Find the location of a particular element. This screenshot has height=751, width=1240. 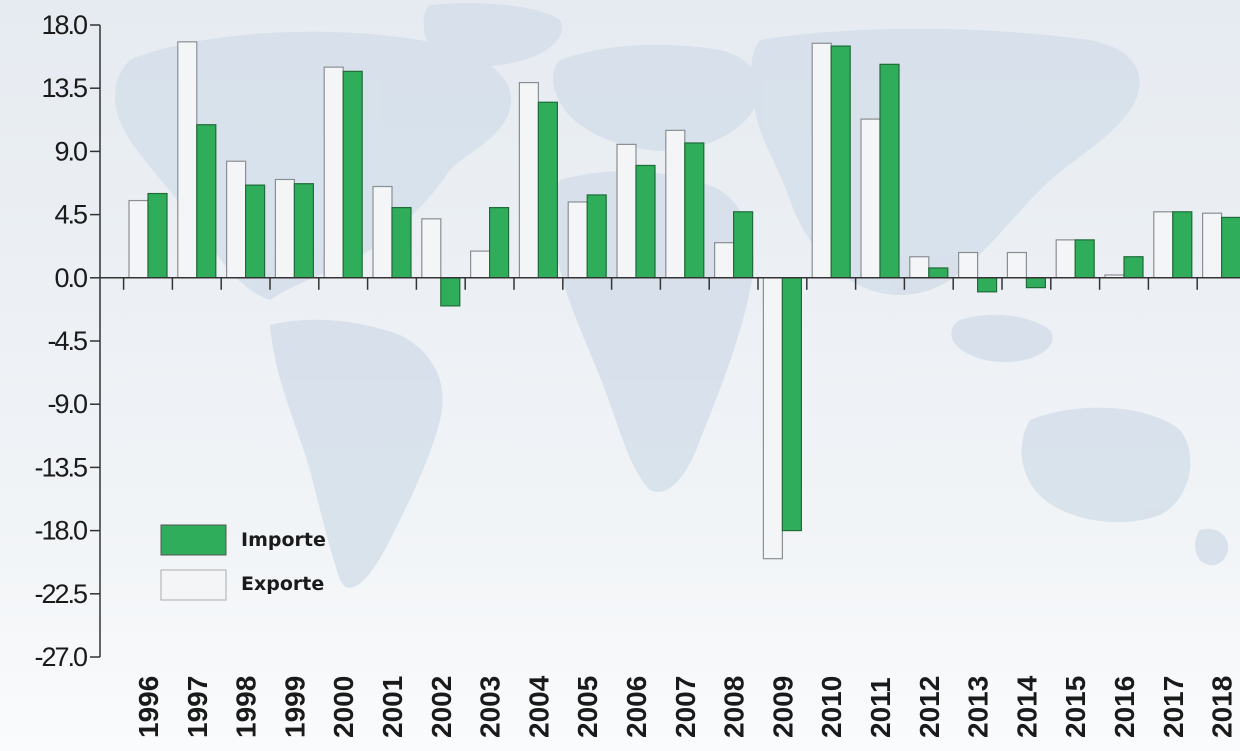

y-tick-label: -4.5 is located at coordinates (67, 341).